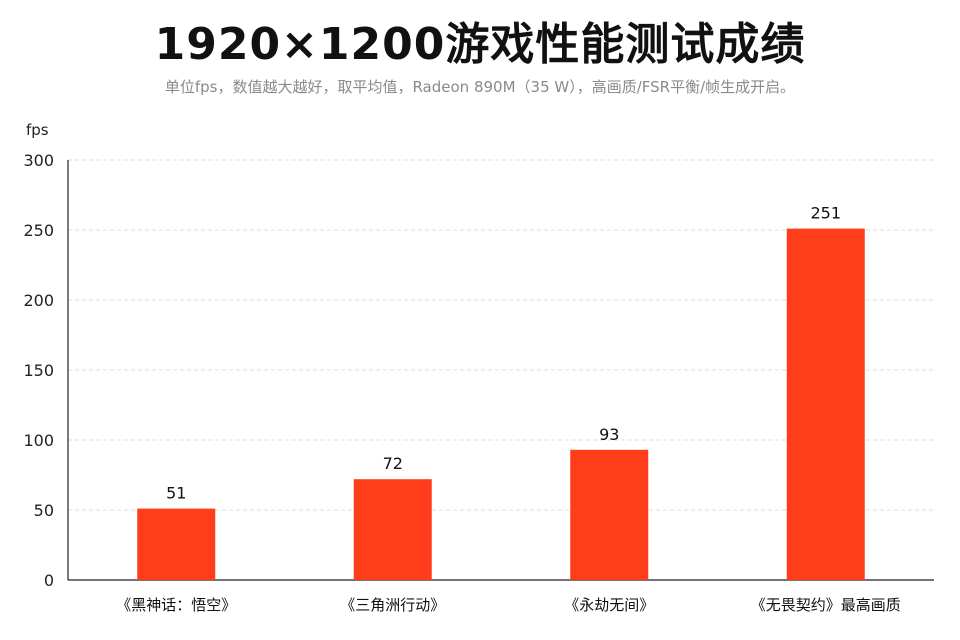 This screenshot has height=640, width=960. Describe the element at coordinates (44, 510) in the screenshot. I see `y-tick-label: 50` at that location.